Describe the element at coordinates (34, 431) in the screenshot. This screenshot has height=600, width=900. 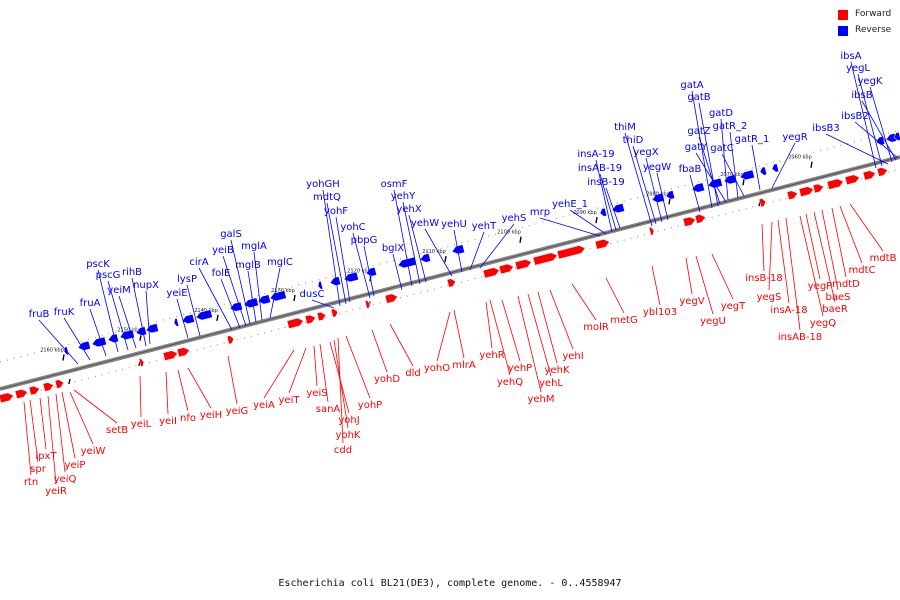
I see `forward-leader-spr` at that location.